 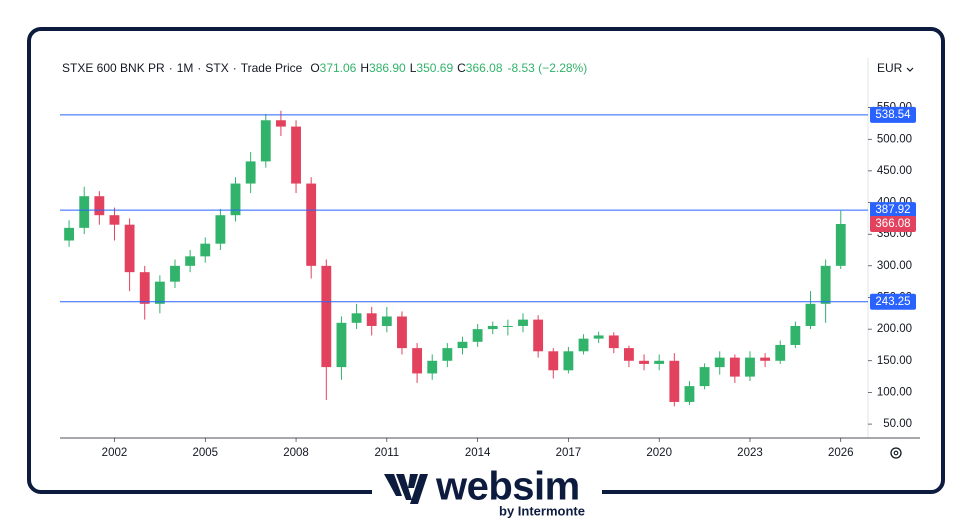 I want to click on level-label: 387.92, so click(x=892, y=210).